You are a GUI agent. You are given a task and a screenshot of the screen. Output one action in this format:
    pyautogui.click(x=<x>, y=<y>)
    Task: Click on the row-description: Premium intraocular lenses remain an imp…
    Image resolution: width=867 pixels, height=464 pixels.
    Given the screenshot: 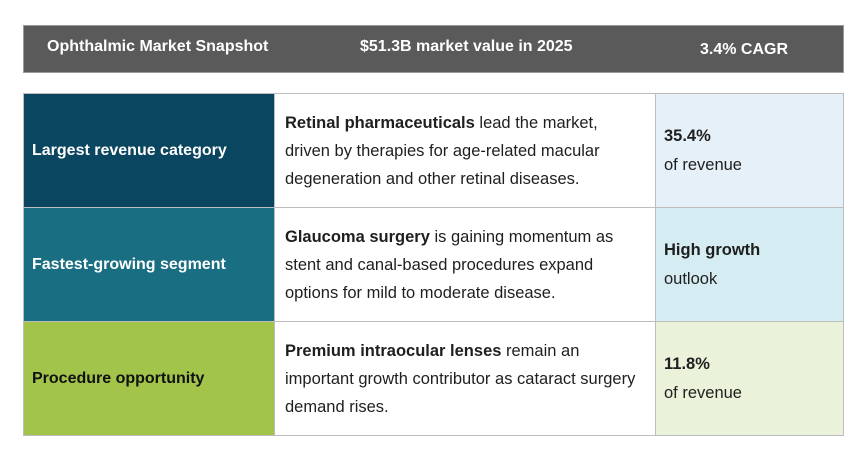 What is the action you would take?
    pyautogui.click(x=465, y=378)
    